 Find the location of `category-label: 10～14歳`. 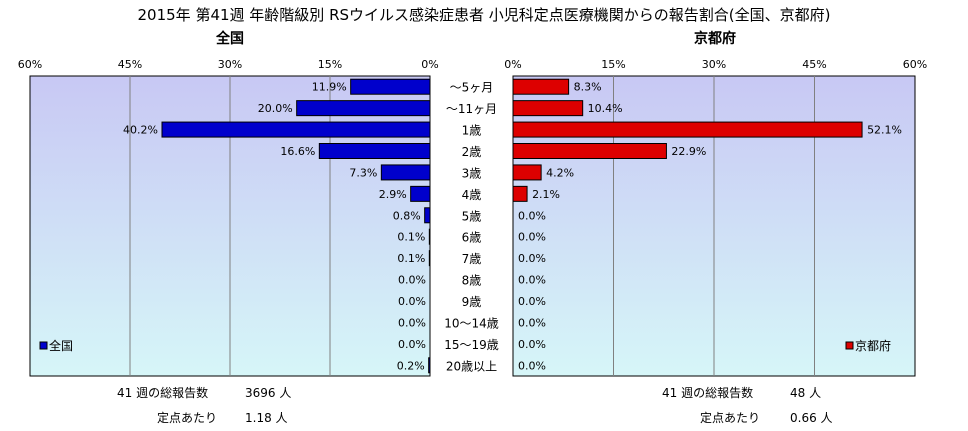

category-label: 10～14歳 is located at coordinates (471, 323).